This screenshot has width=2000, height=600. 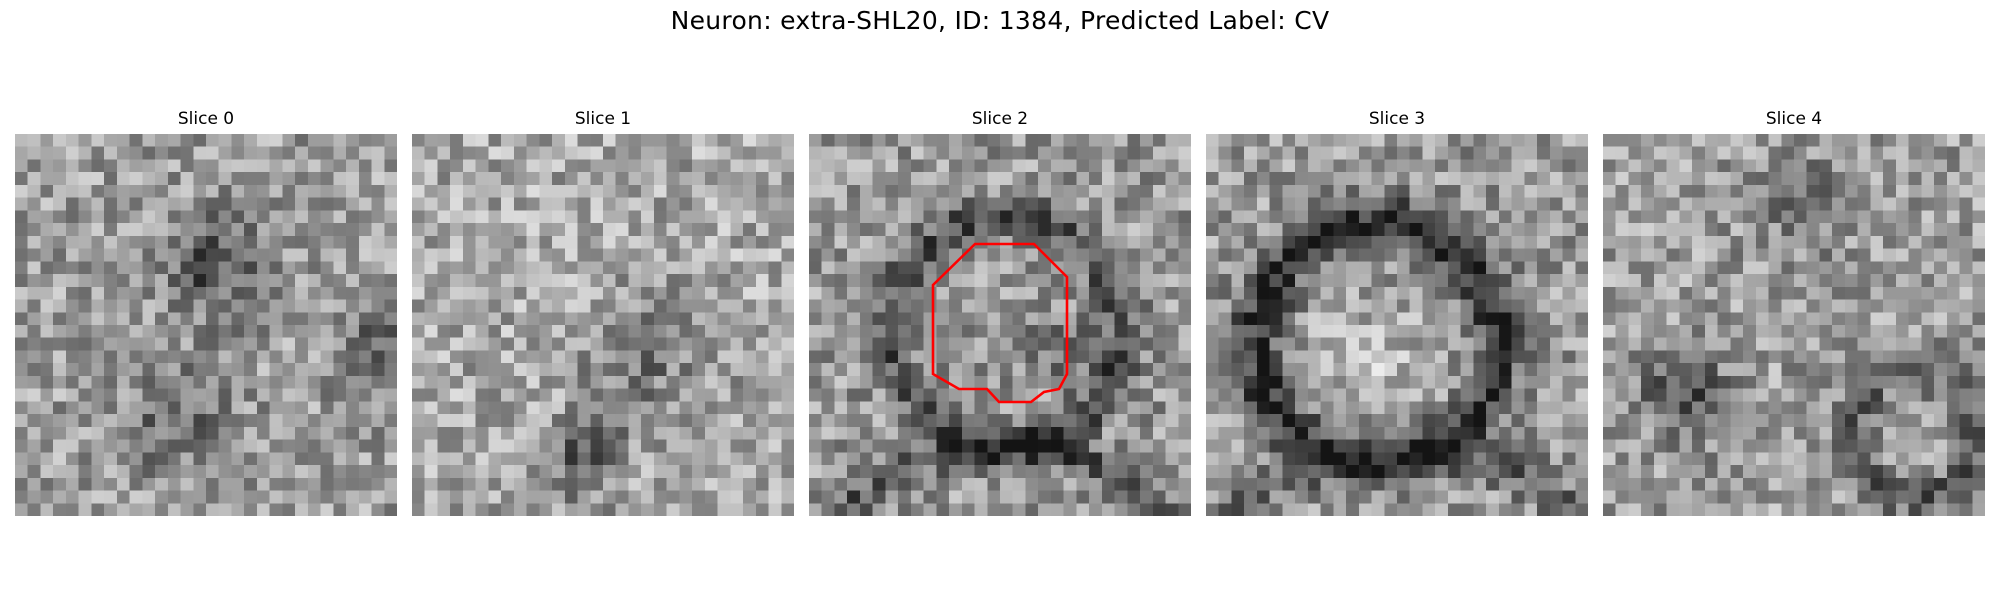 What do you see at coordinates (603, 119) in the screenshot?
I see `slice-title-1: Slice 1` at bounding box center [603, 119].